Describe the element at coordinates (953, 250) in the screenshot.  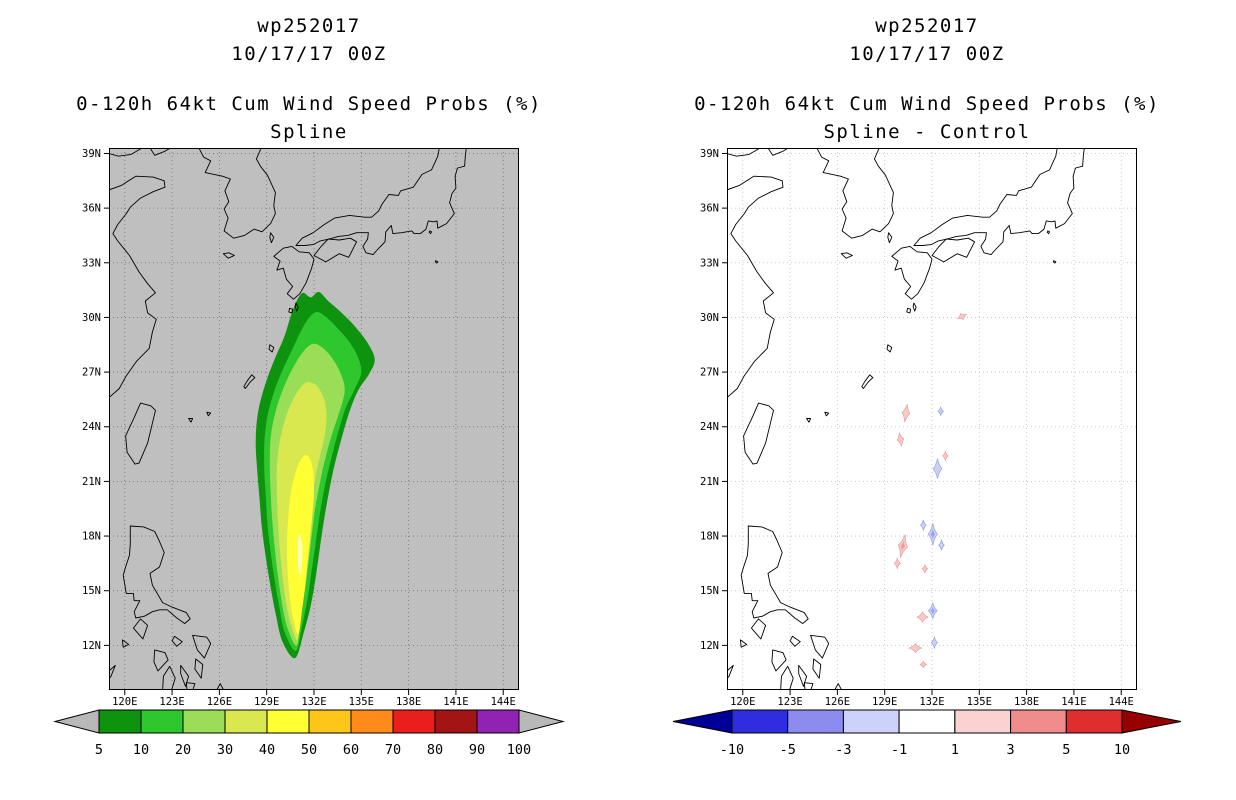
I see `coastline-shikoku` at that location.